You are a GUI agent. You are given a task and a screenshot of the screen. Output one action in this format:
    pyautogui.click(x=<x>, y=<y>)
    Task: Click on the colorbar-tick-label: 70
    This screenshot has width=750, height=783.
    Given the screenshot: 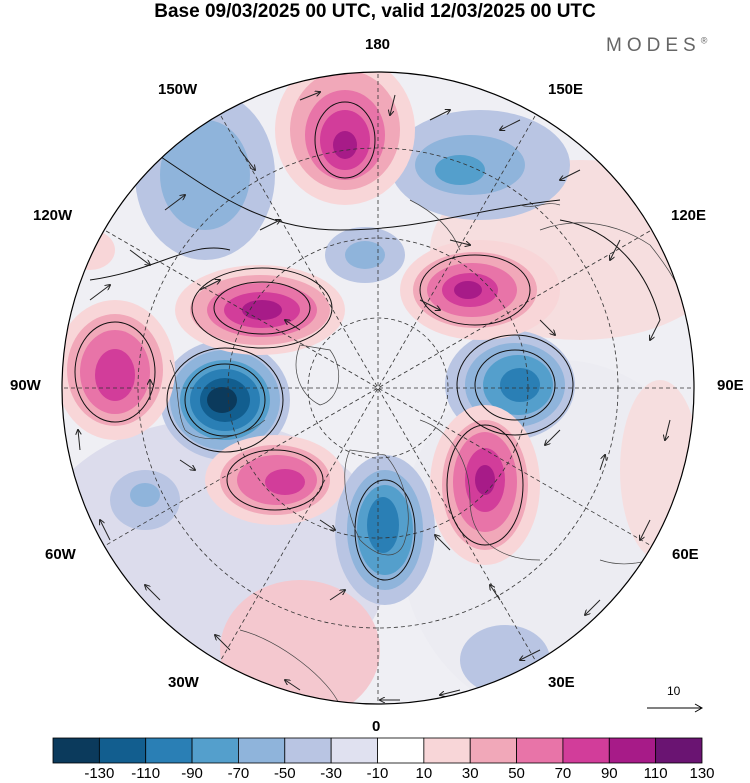 What is the action you would take?
    pyautogui.click(x=563, y=773)
    